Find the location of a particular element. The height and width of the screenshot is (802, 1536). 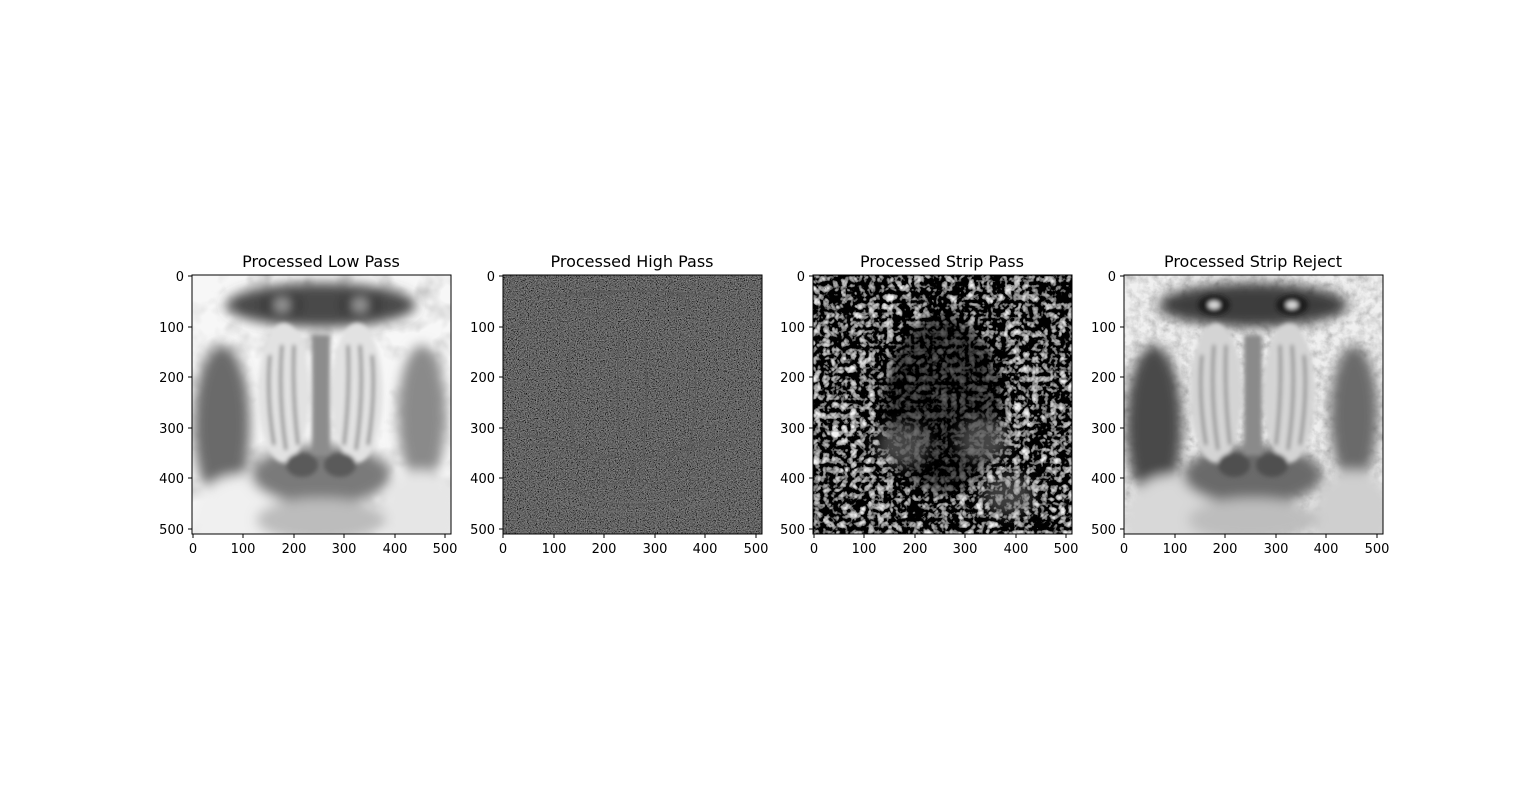

panel-strip-reject: Processed Strip Reject is located at coordinates (1240, 404).